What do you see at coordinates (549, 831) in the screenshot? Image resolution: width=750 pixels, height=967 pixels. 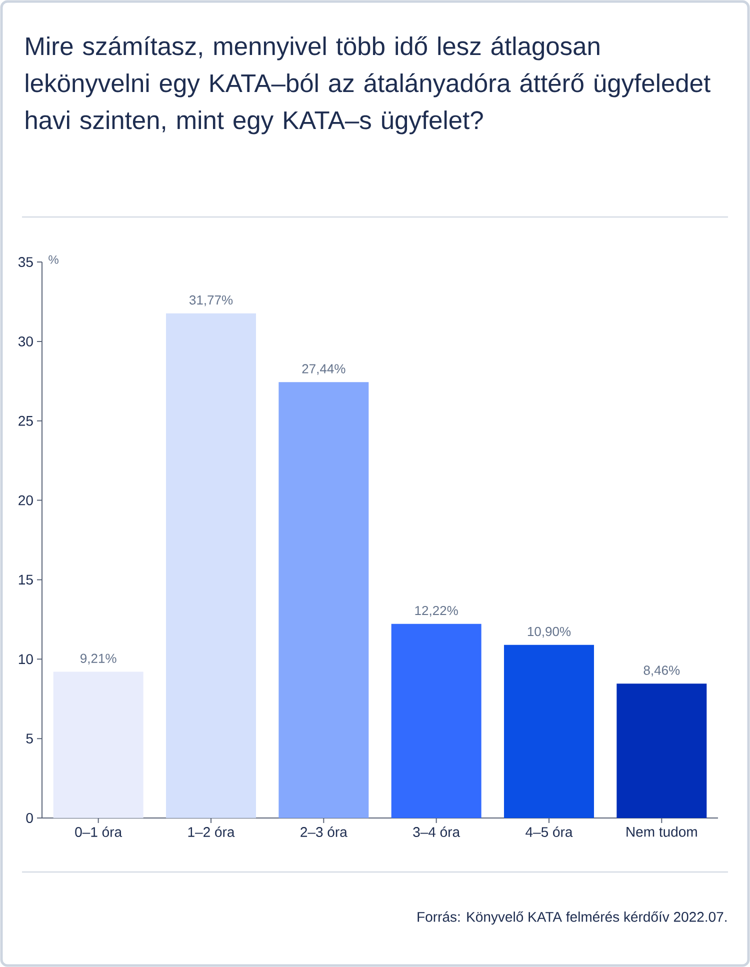 I see `x-tick-label: 4–5 óra` at bounding box center [549, 831].